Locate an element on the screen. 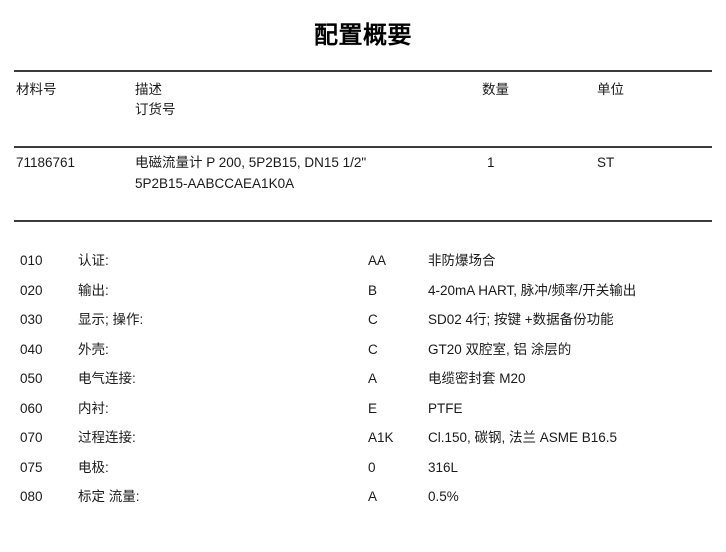  feature-row: 020 输出: B 4-20mA HART, 脉冲/频率/开关输出 is located at coordinates (363, 298).